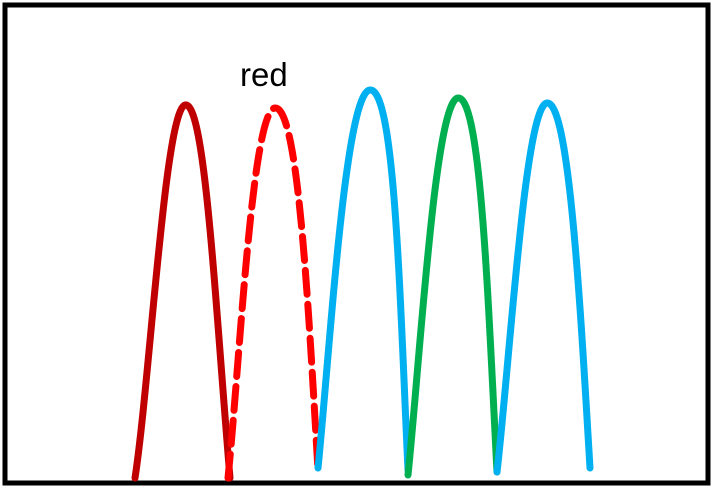 The width and height of the screenshot is (713, 488). Describe the element at coordinates (452, 286) in the screenshot. I see `green-curve` at that location.